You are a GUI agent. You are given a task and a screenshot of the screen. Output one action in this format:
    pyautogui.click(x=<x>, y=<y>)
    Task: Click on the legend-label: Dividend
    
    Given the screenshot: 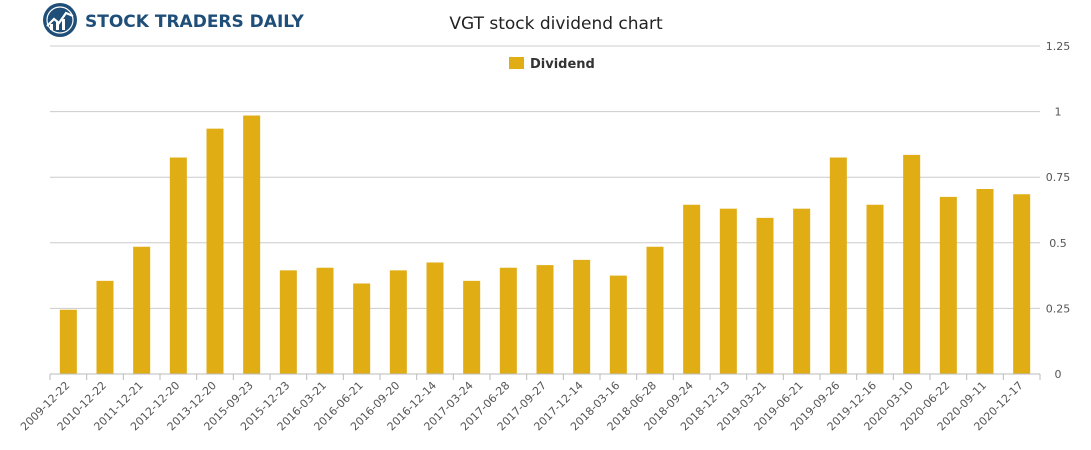 What is the action you would take?
    pyautogui.click(x=562, y=64)
    